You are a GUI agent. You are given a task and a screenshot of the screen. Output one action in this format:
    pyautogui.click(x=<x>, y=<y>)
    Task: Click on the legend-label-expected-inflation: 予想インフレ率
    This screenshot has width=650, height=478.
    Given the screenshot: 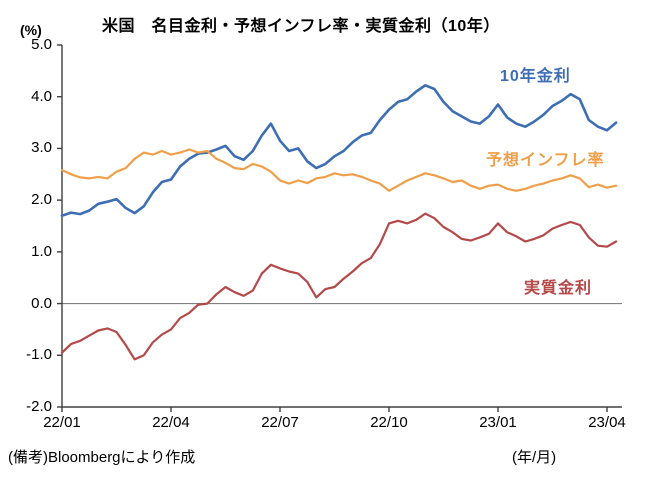 What is the action you would take?
    pyautogui.click(x=545, y=160)
    